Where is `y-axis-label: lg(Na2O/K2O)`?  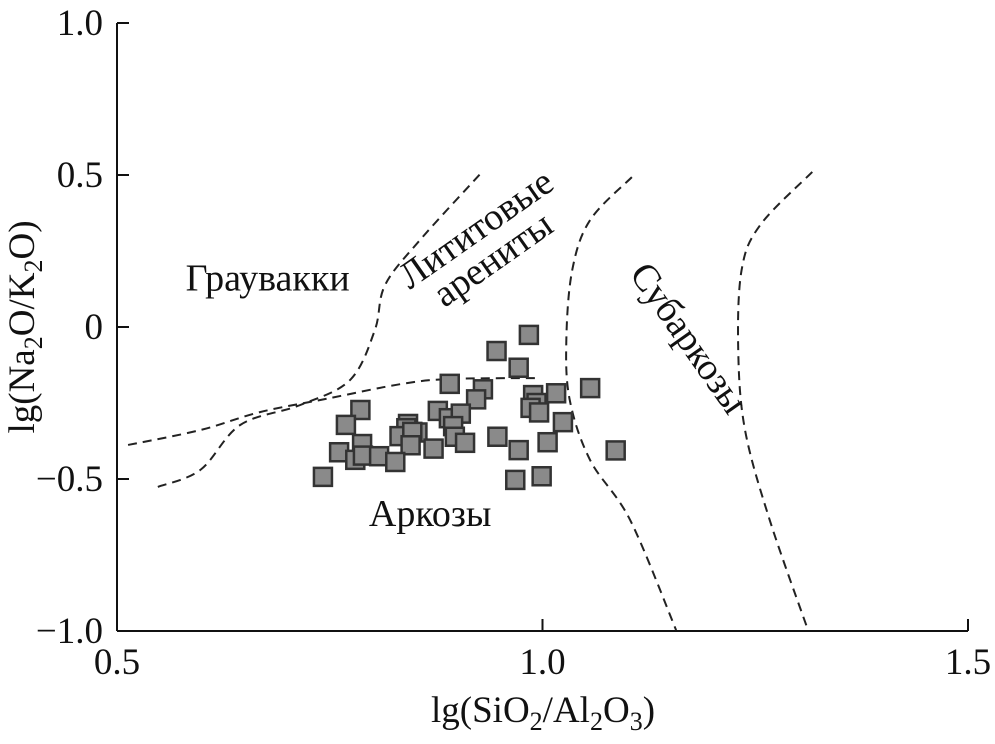
y-axis-label: lg(Na2O/K2O) is located at coordinates (25, 326).